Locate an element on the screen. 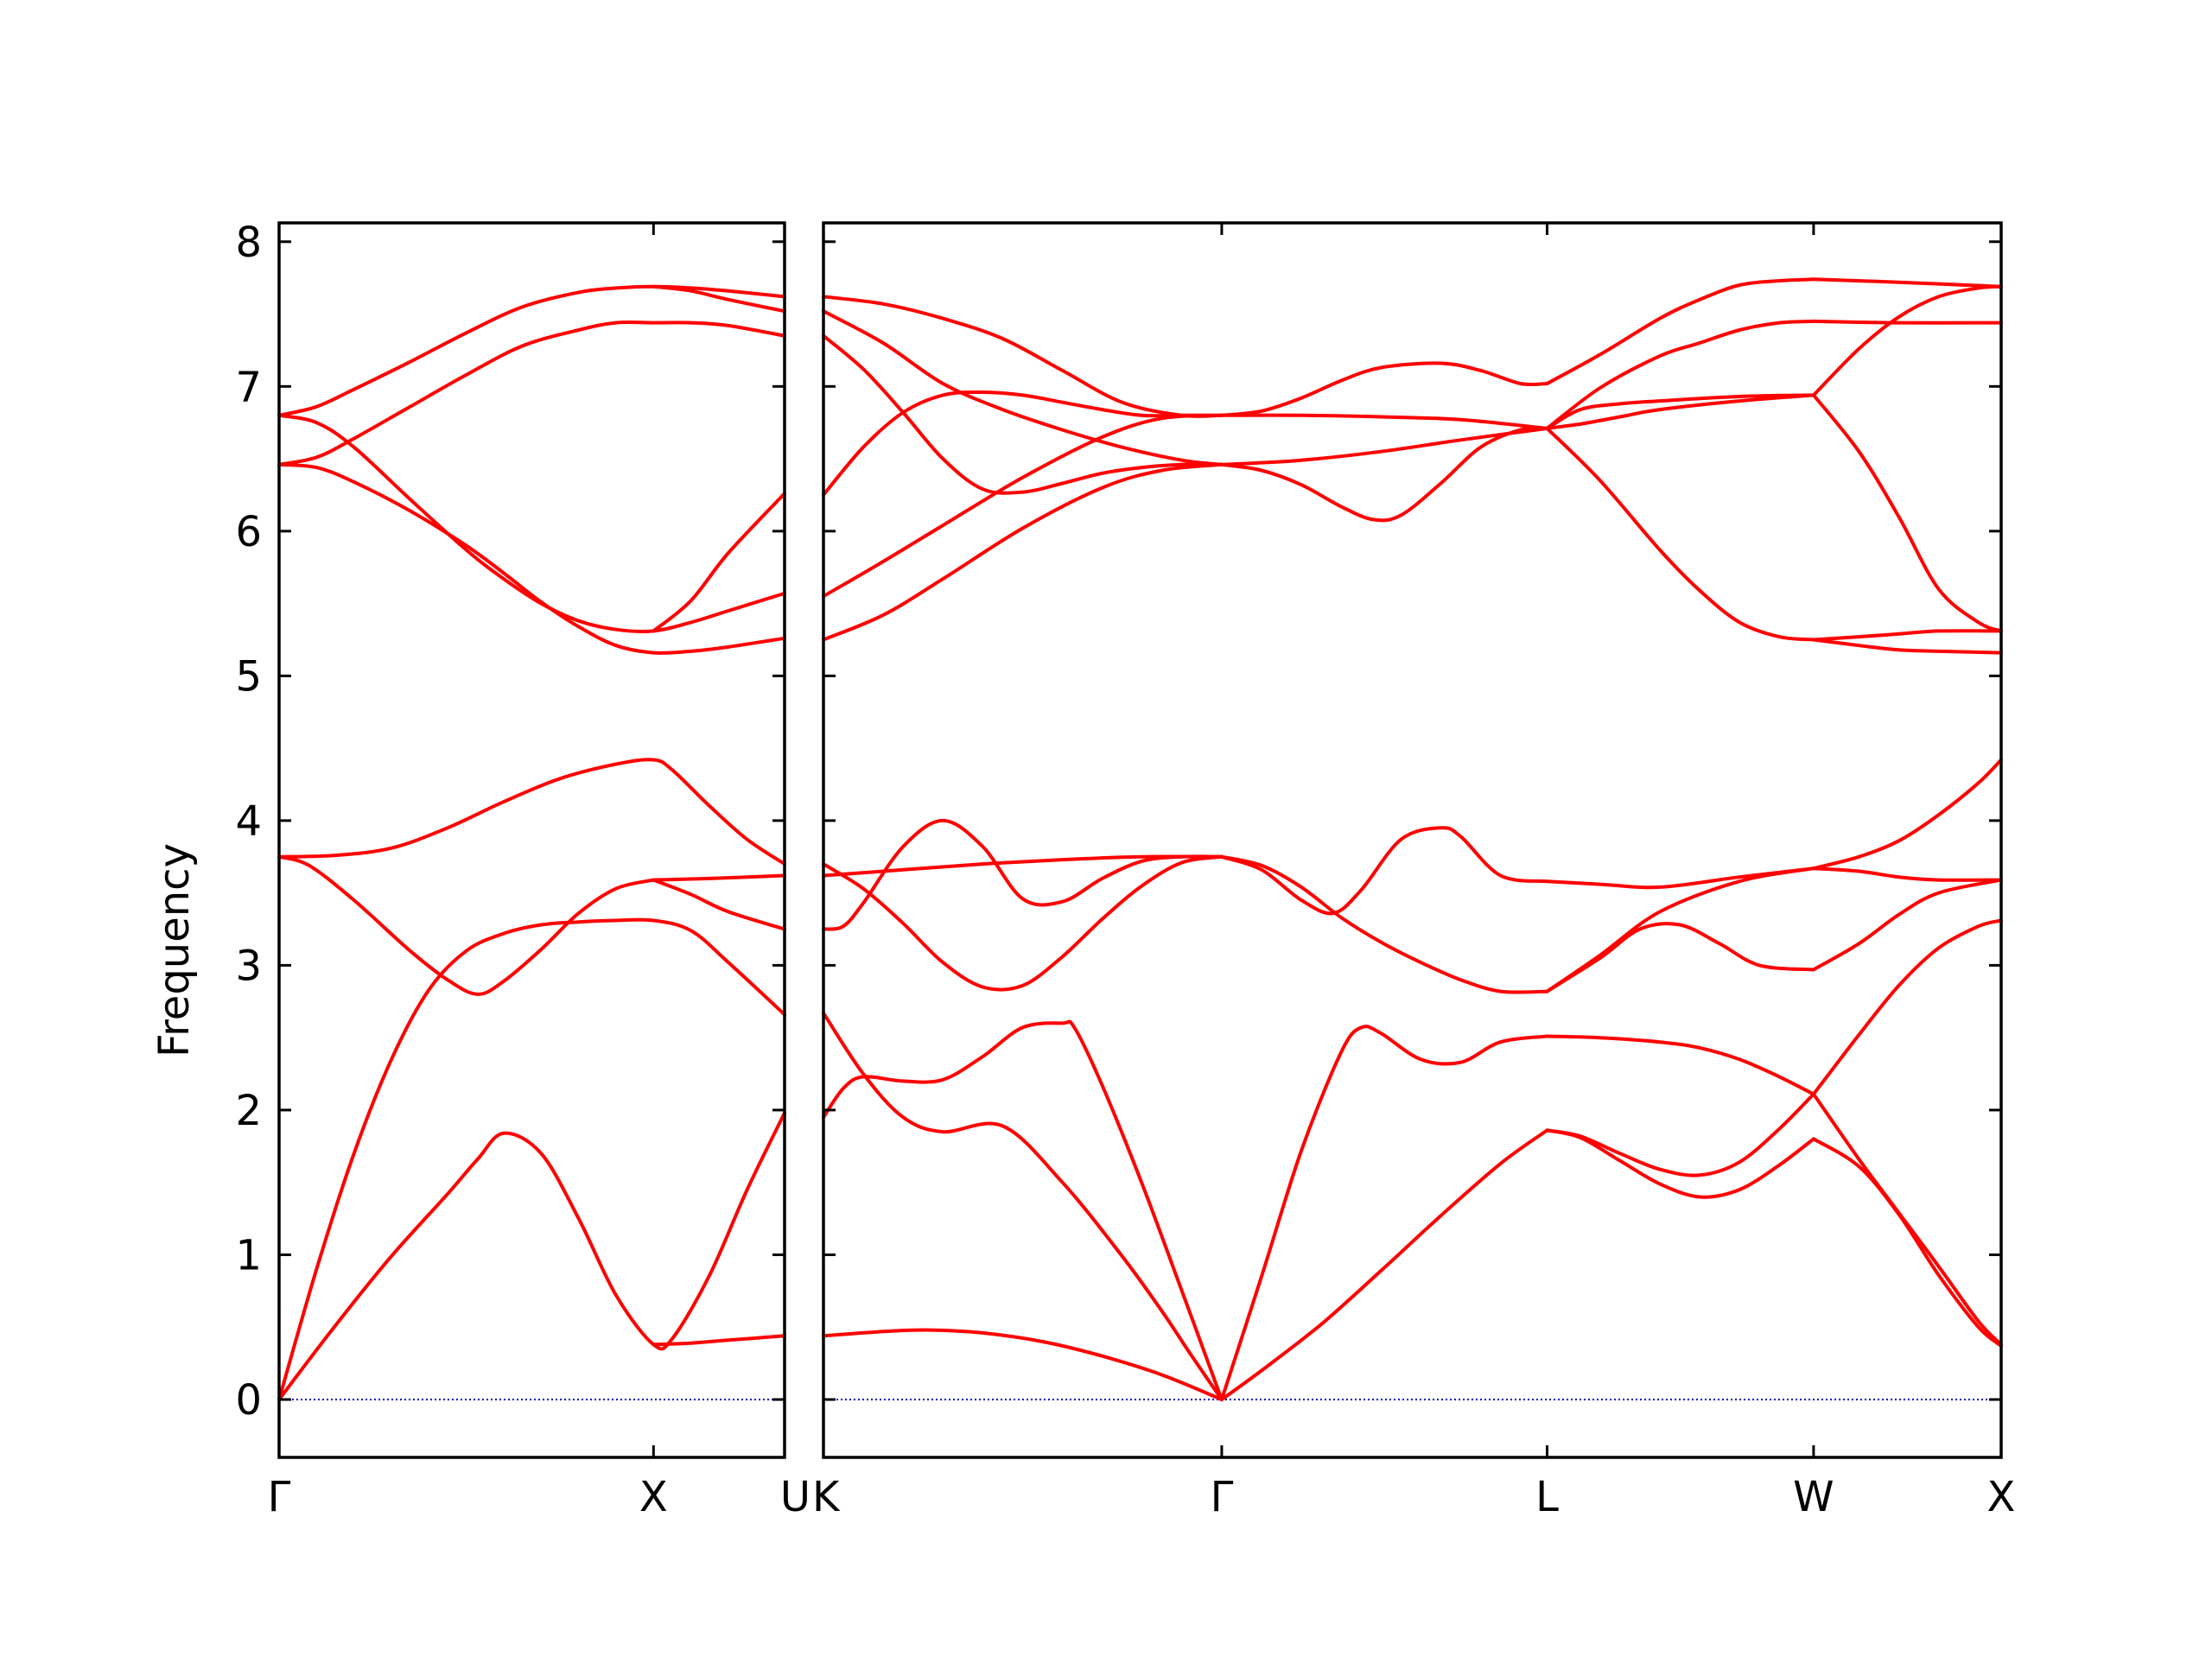 This screenshot has width=2212, height=1663. y-tick-label: 3 is located at coordinates (248, 966).